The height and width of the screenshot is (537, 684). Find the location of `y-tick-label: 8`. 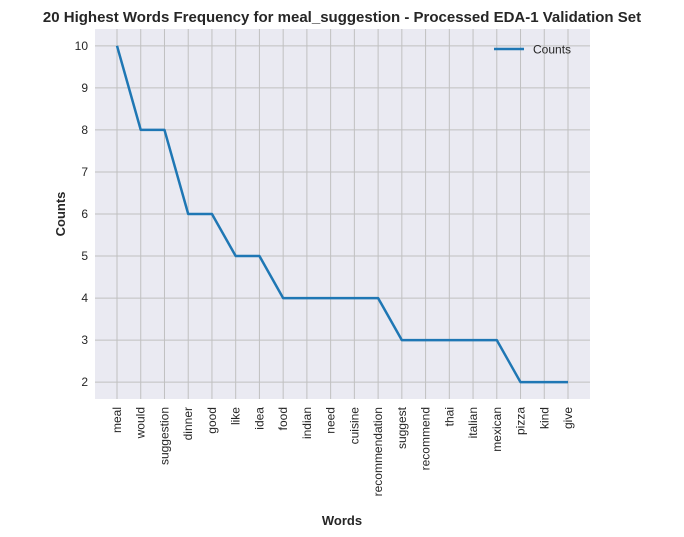

y-tick-label: 8 is located at coordinates (84, 130).